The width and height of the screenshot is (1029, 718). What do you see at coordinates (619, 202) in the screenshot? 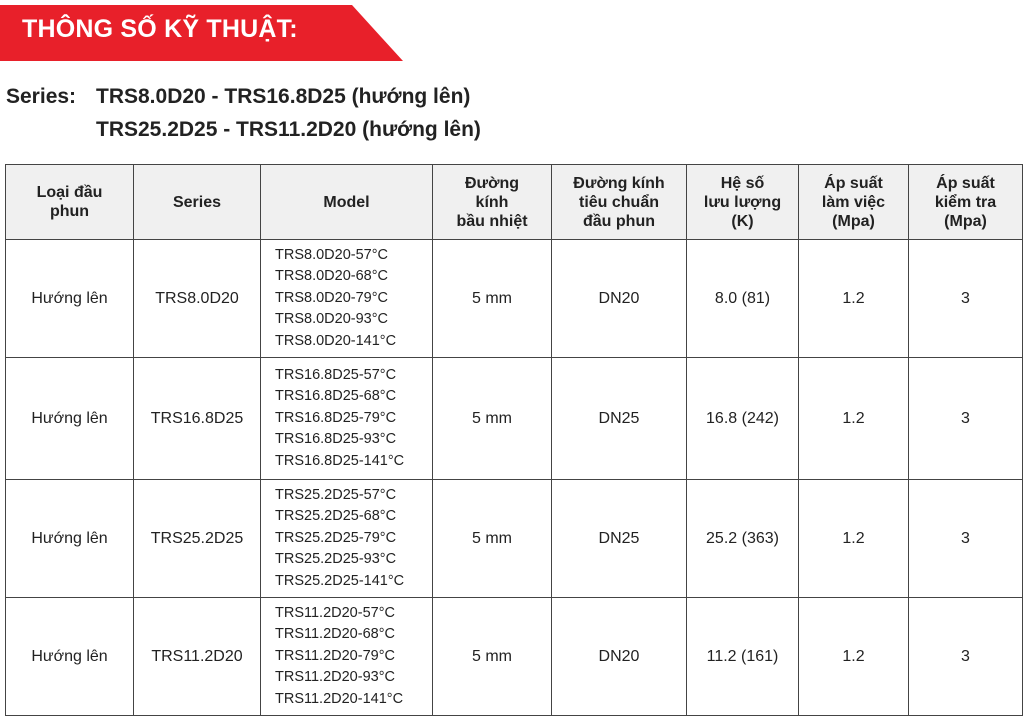
I see `header-nominal-diameter: Đường kính tiêu chuẩn đầu phun` at bounding box center [619, 202].